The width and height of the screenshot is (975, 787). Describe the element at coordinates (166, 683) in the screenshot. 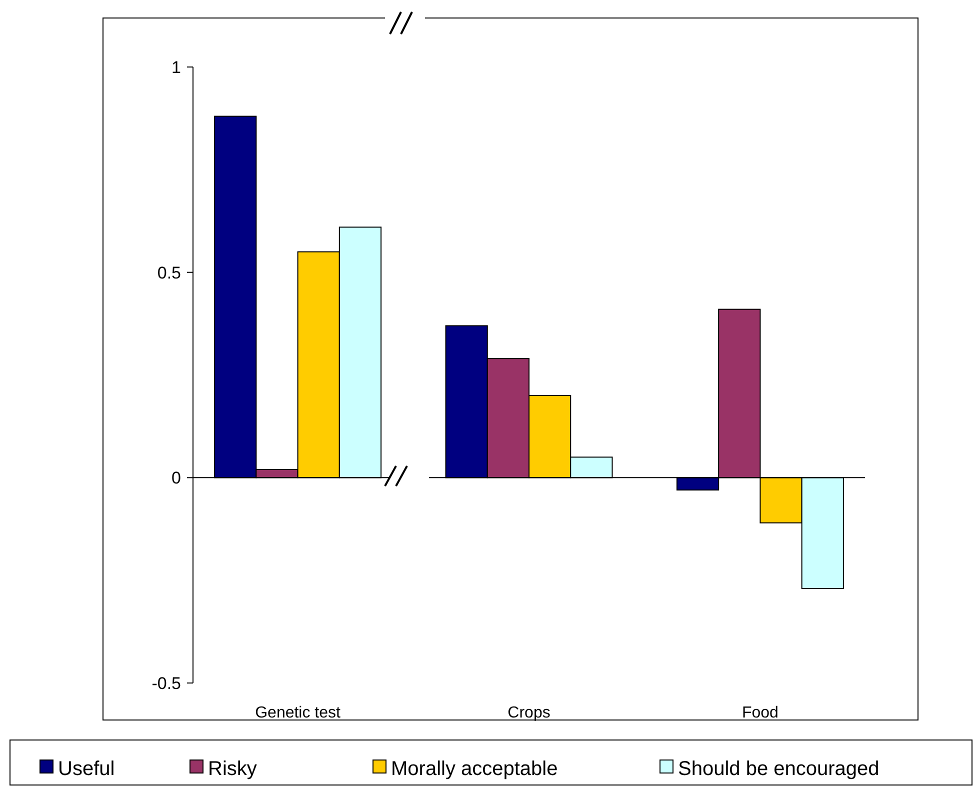

I see `y-tick-label: -0.5` at that location.